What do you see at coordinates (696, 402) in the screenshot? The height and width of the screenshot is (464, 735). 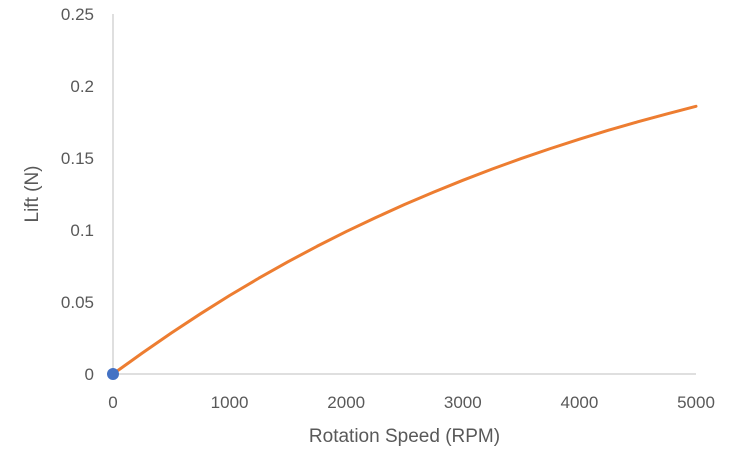 I see `x-tick-label: 5000` at bounding box center [696, 402].